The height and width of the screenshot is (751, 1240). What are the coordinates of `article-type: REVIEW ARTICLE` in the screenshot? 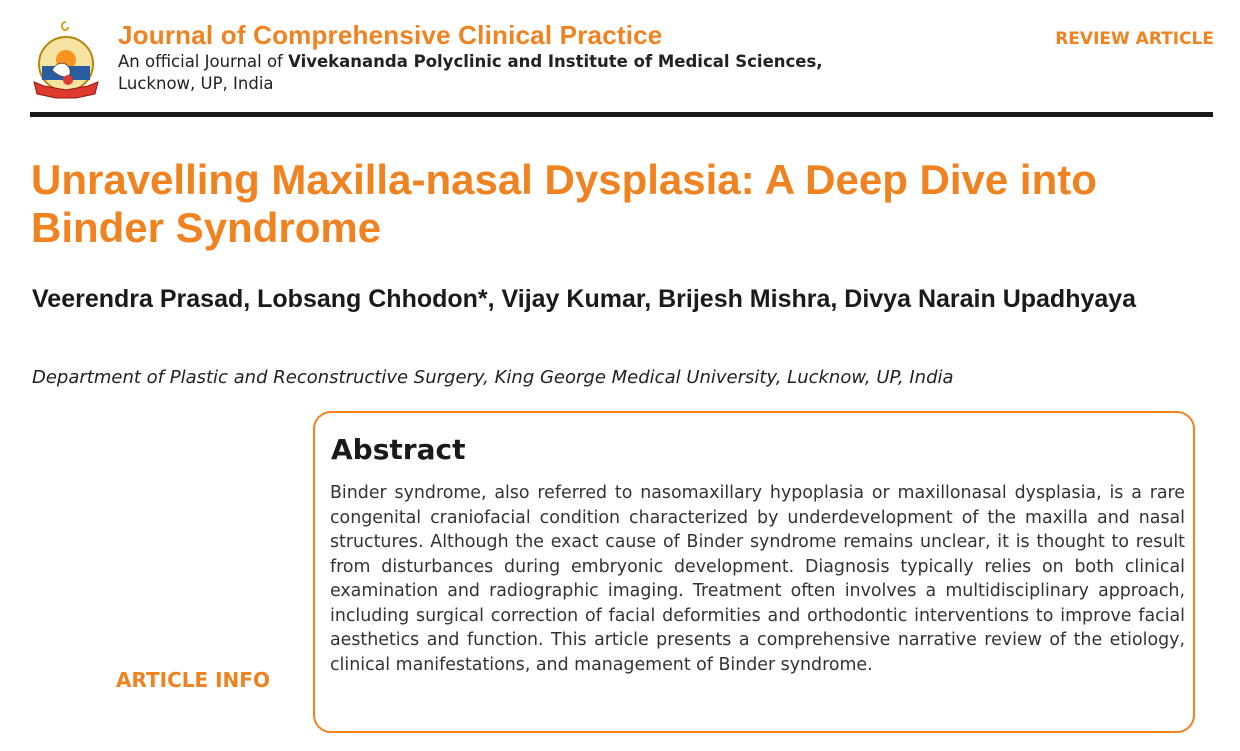 It's located at (1134, 39).